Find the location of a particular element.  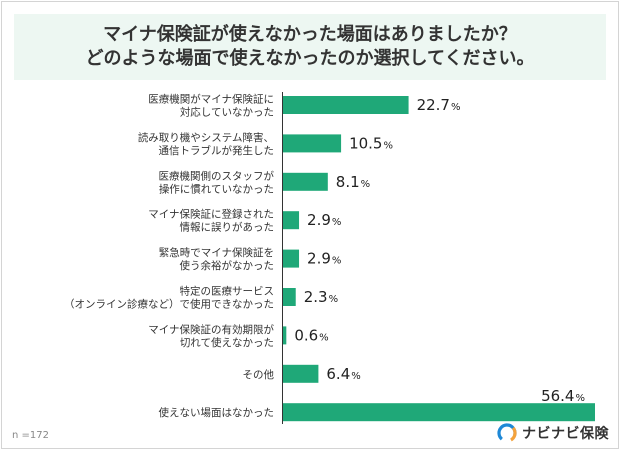

value-unit-1: % is located at coordinates (456, 107).